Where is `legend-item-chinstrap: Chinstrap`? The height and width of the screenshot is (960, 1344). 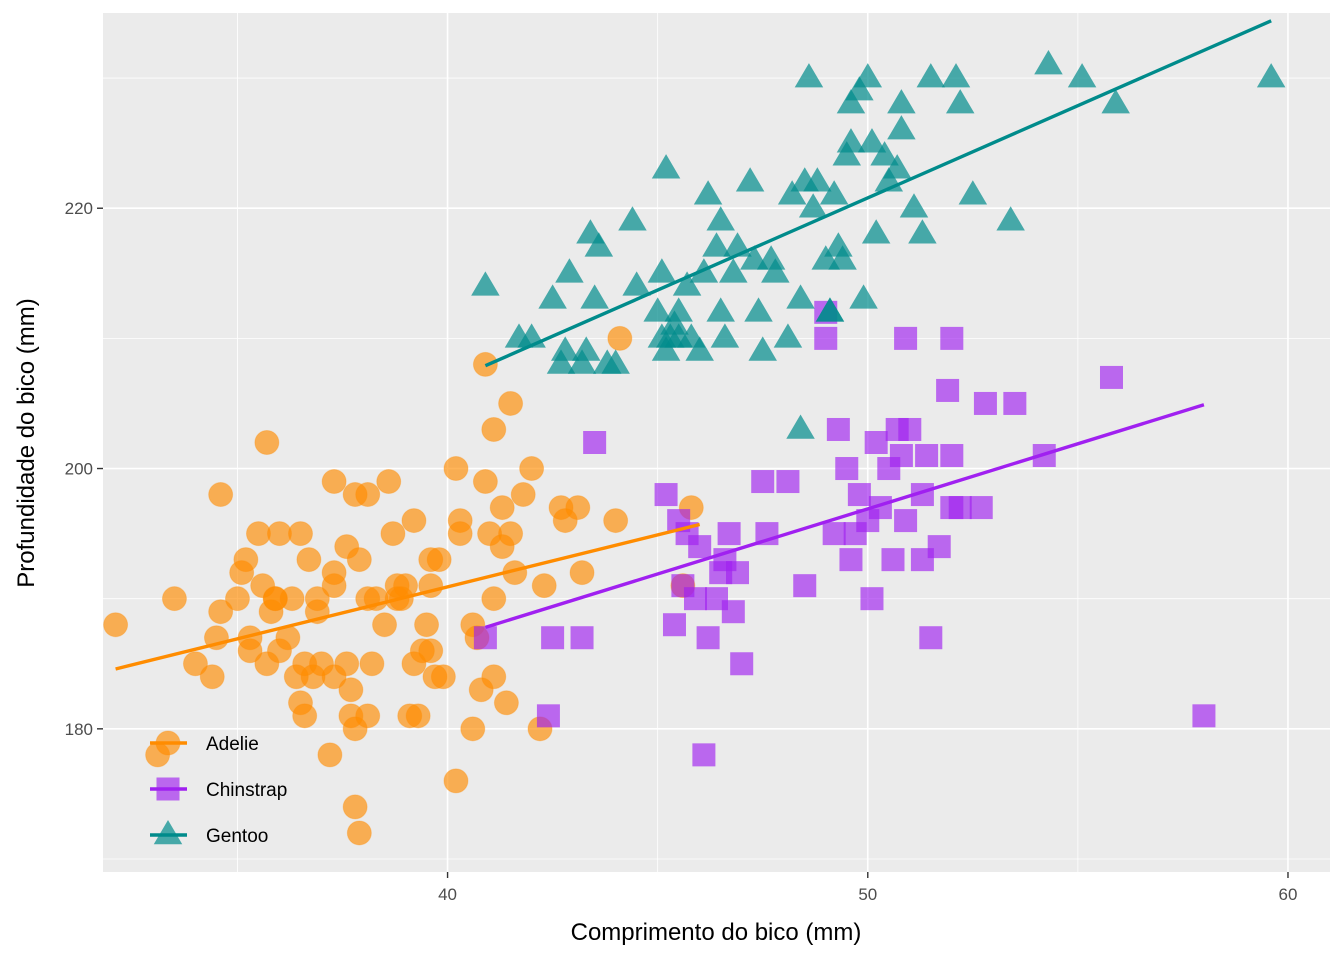
legend-item-chinstrap: Chinstrap is located at coordinates (218, 789).